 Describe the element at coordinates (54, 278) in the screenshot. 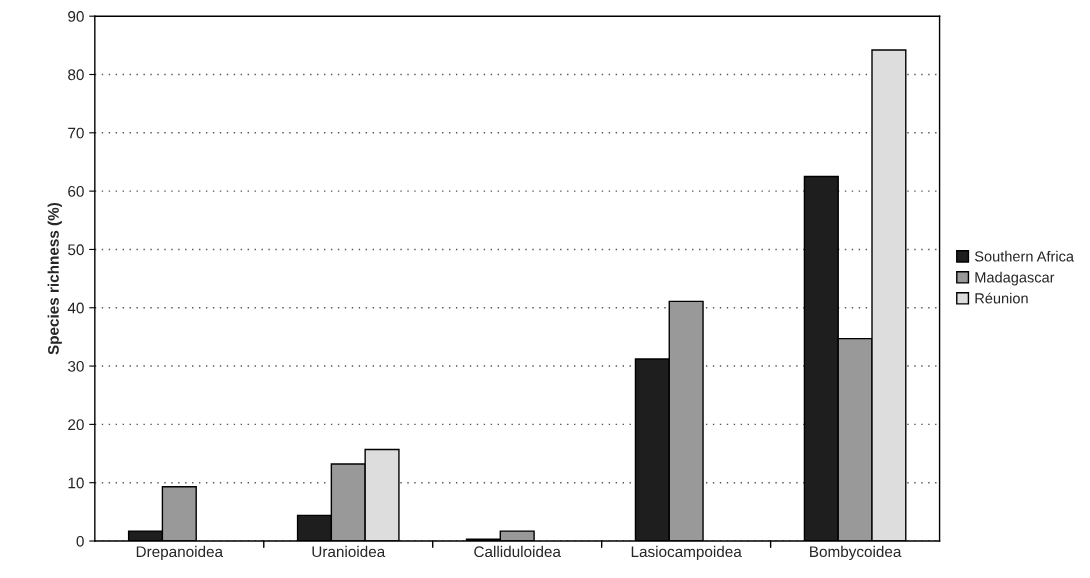

I see `y-axis-title: Species richness (%)` at that location.